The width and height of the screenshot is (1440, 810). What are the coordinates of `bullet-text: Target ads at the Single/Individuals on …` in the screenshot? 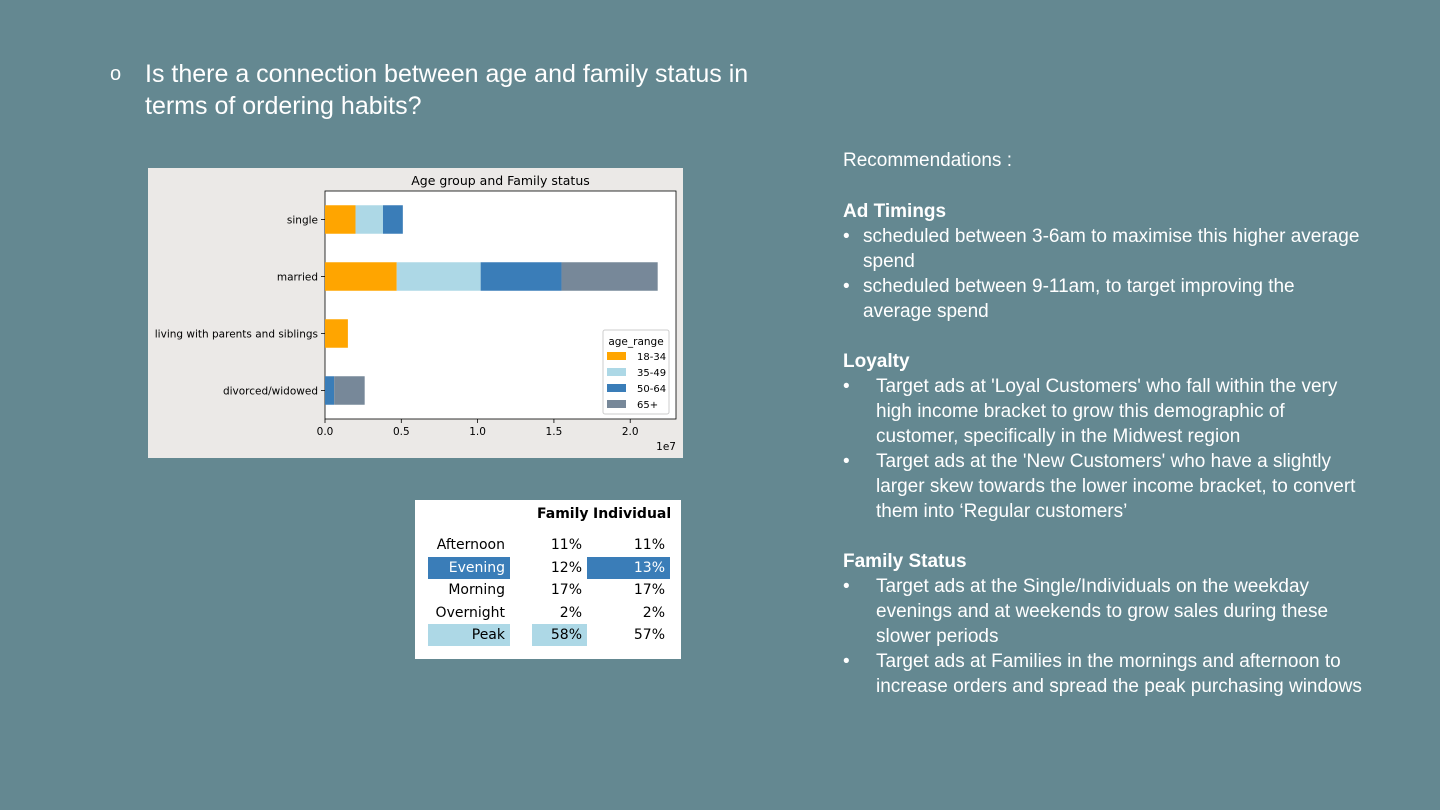 It's located at (1102, 611).